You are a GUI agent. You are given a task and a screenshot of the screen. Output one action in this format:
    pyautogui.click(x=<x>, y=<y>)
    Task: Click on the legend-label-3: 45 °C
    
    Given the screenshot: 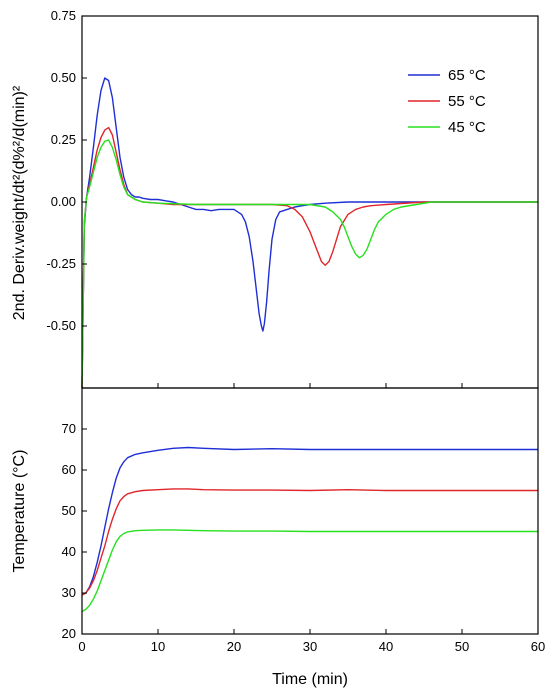 What is the action you would take?
    pyautogui.click(x=467, y=127)
    